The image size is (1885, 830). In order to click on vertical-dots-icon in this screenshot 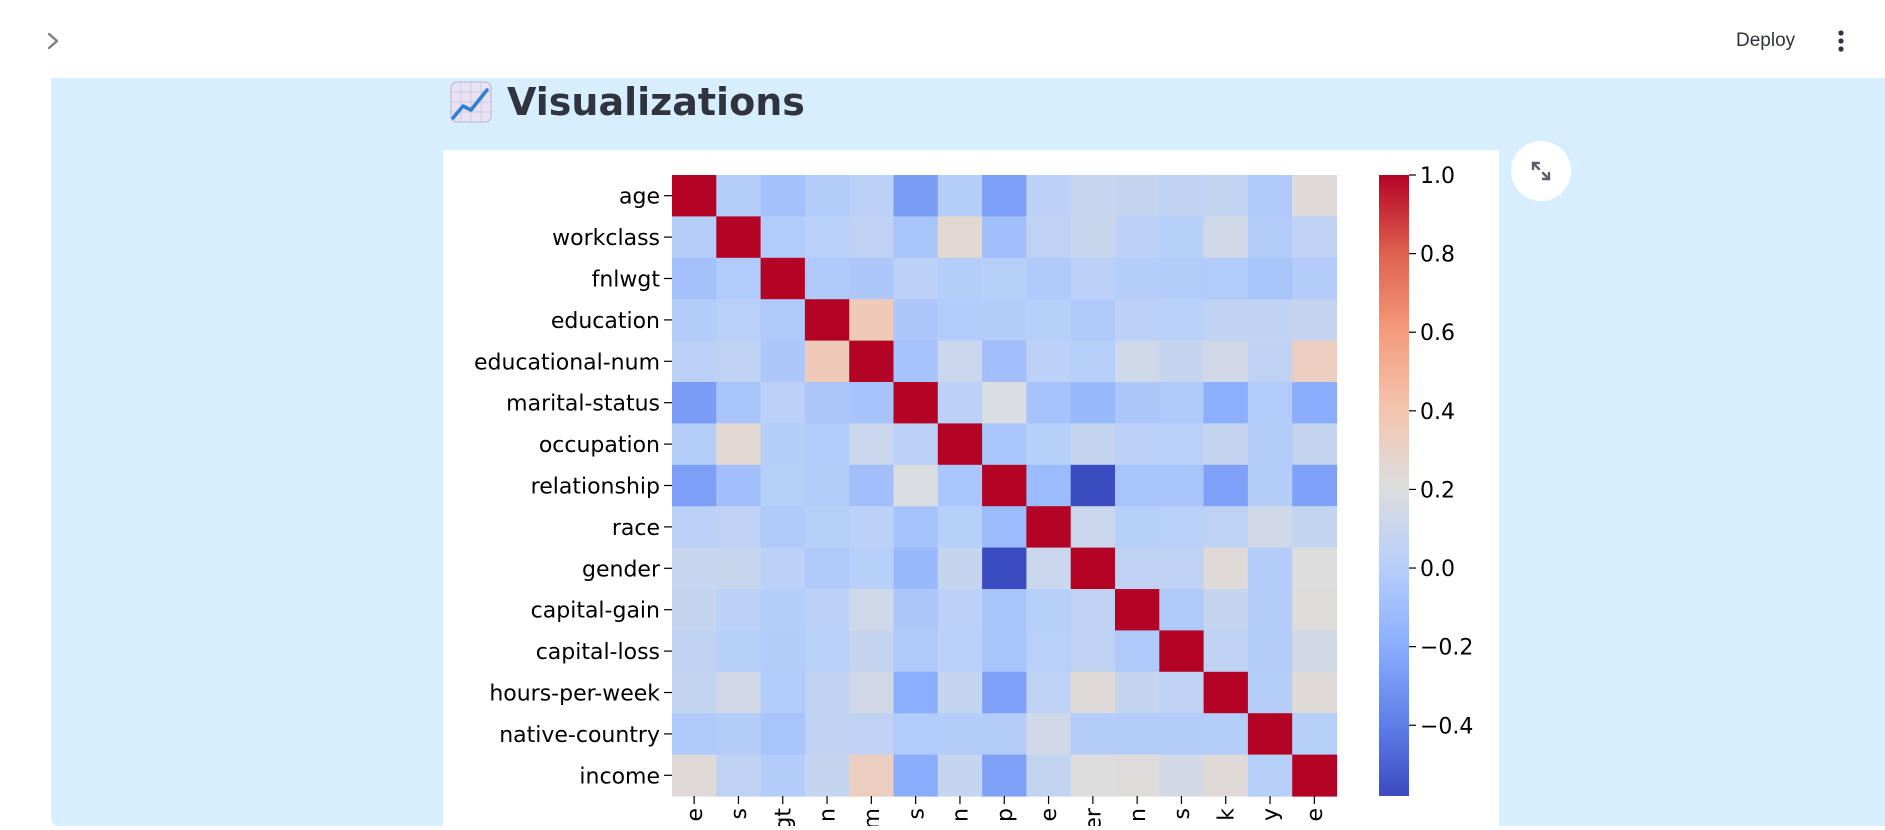, I will do `click(1841, 41)`.